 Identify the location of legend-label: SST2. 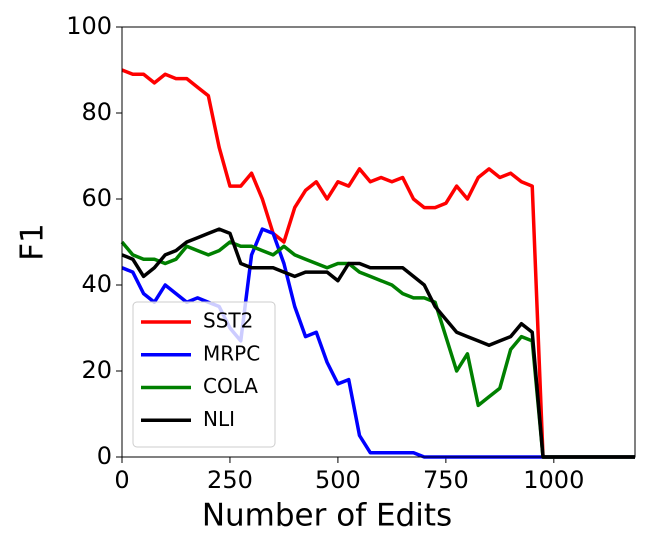
(228, 321).